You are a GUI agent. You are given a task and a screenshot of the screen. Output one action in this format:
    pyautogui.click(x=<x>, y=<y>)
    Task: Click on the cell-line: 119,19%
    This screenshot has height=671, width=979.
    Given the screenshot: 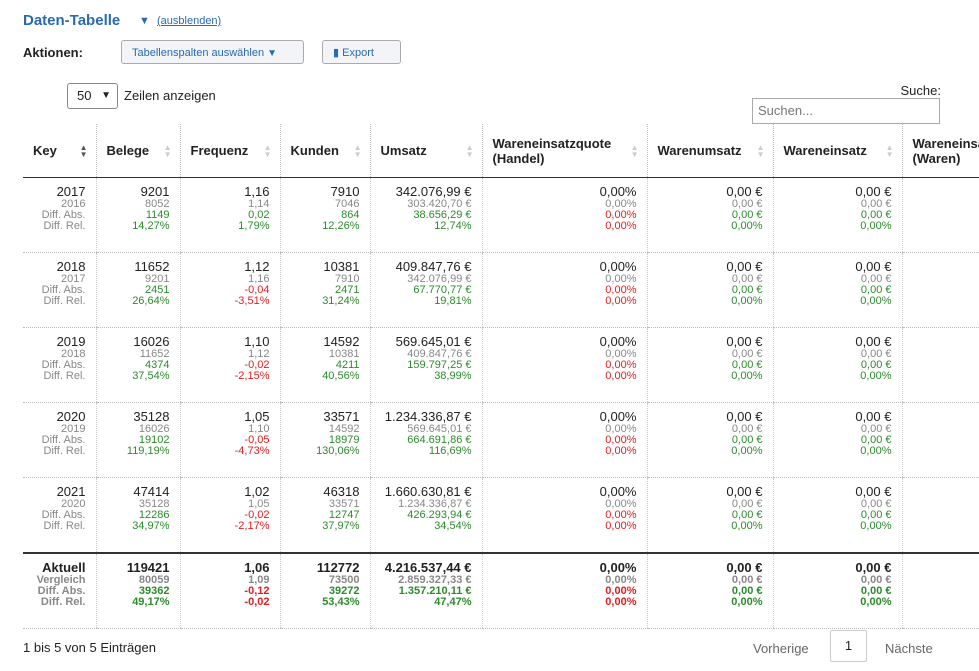 What is the action you would take?
    pyautogui.click(x=148, y=451)
    